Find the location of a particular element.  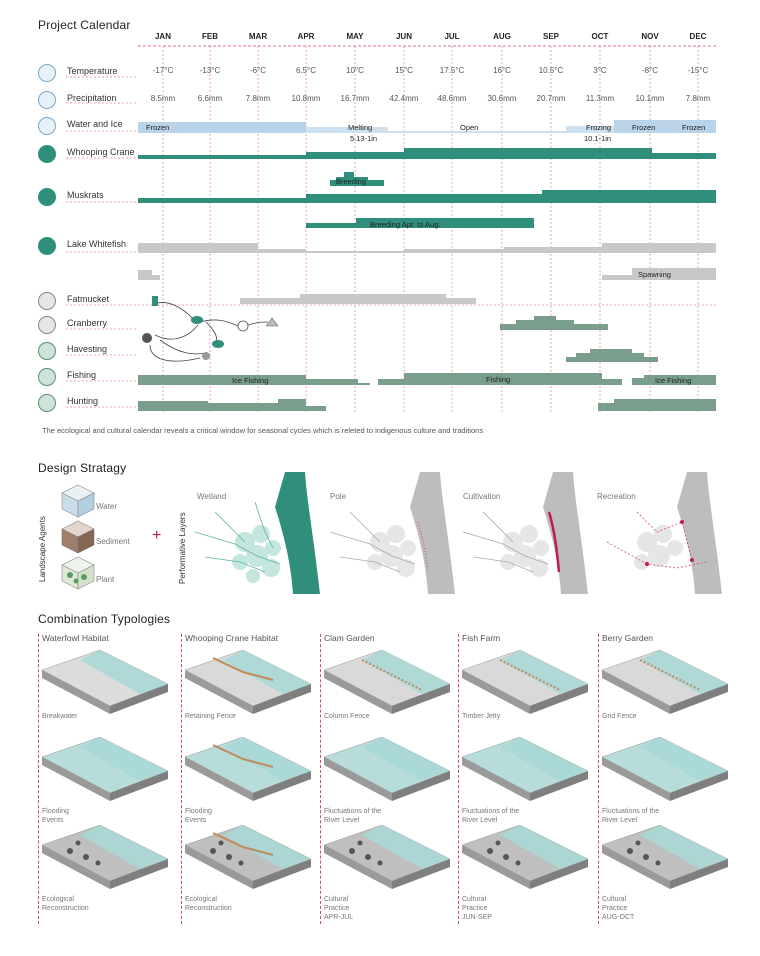

precipitation-label: Precipitation is located at coordinates (92, 98).